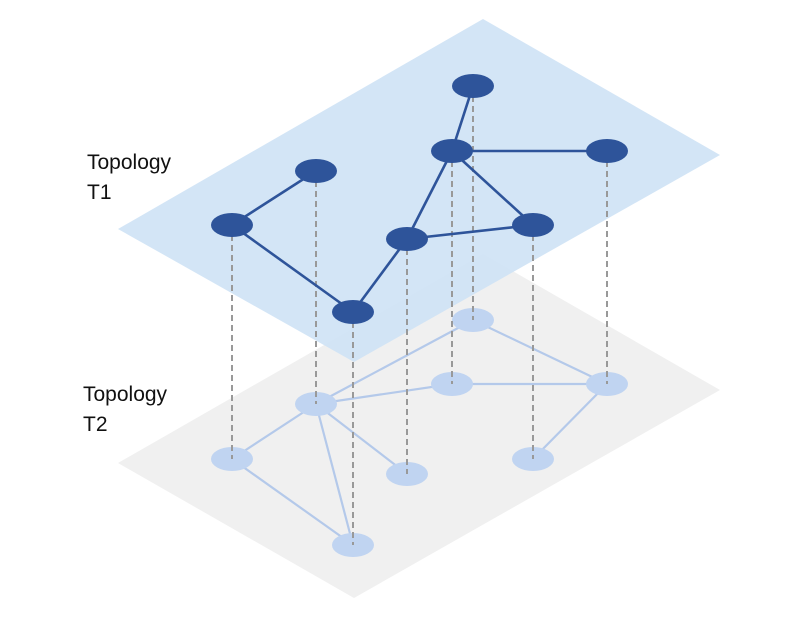  What do you see at coordinates (99, 192) in the screenshot?
I see `topology-t1-label-line2: T1` at bounding box center [99, 192].